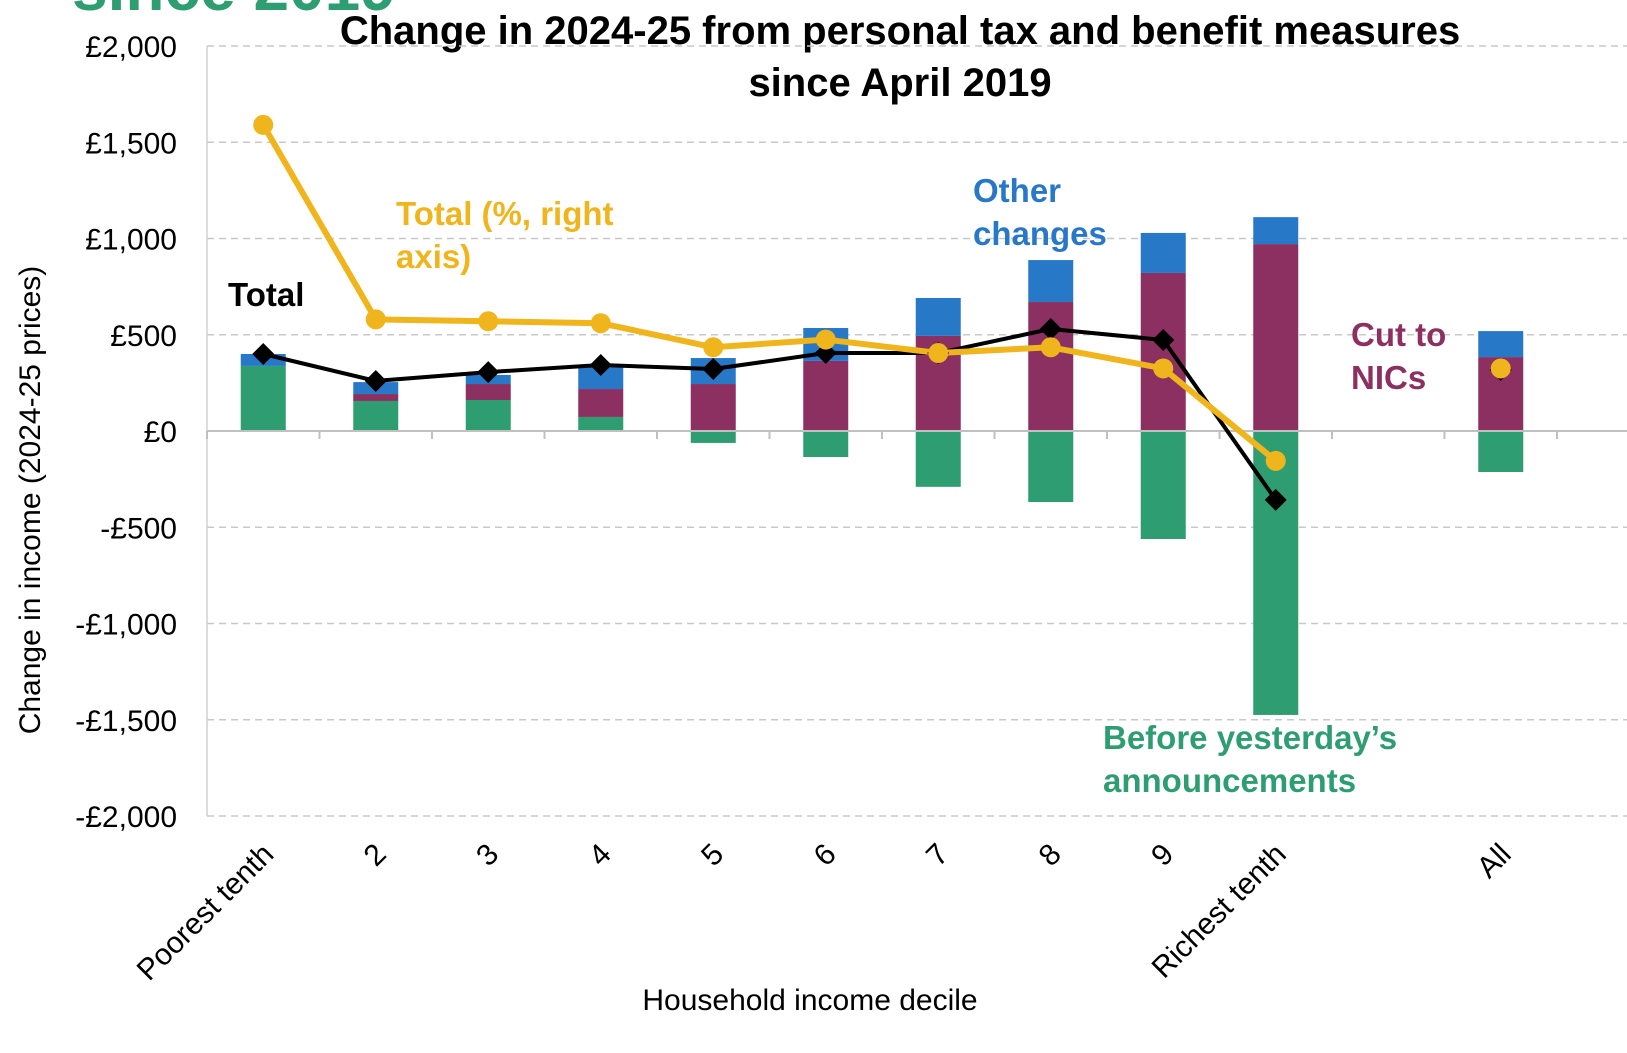 The image size is (1627, 1053). Describe the element at coordinates (1162, 855) in the screenshot. I see `x-tick-label: 9` at that location.